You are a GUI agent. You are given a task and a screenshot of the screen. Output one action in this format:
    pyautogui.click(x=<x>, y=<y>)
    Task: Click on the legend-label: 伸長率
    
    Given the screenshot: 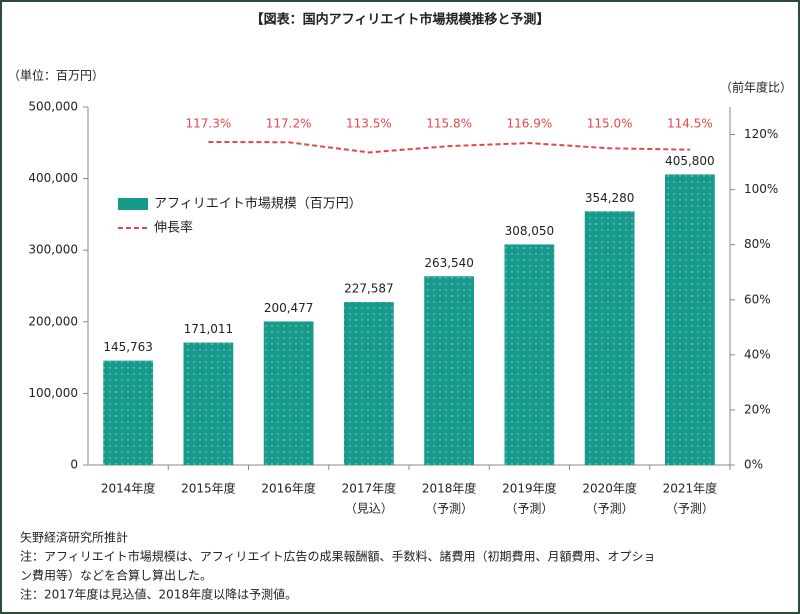 What is the action you would take?
    pyautogui.click(x=173, y=228)
    